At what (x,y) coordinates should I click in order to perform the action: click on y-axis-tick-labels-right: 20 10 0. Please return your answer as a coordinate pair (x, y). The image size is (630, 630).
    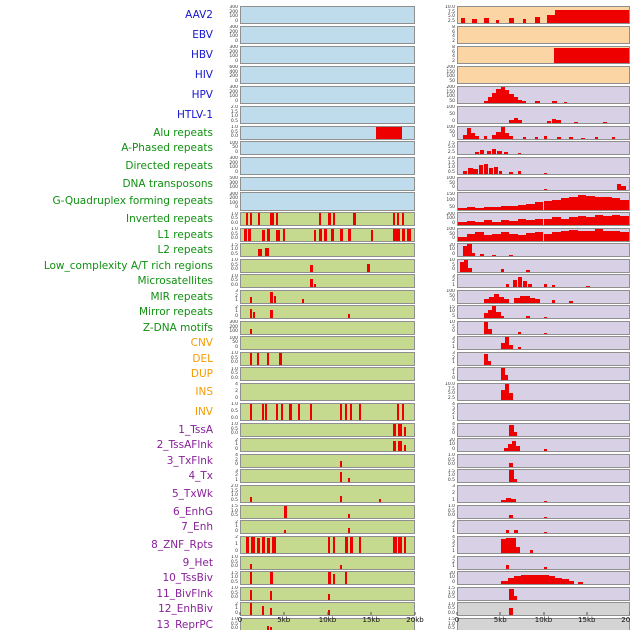
    Looking at the image, I should click on (452, 444).